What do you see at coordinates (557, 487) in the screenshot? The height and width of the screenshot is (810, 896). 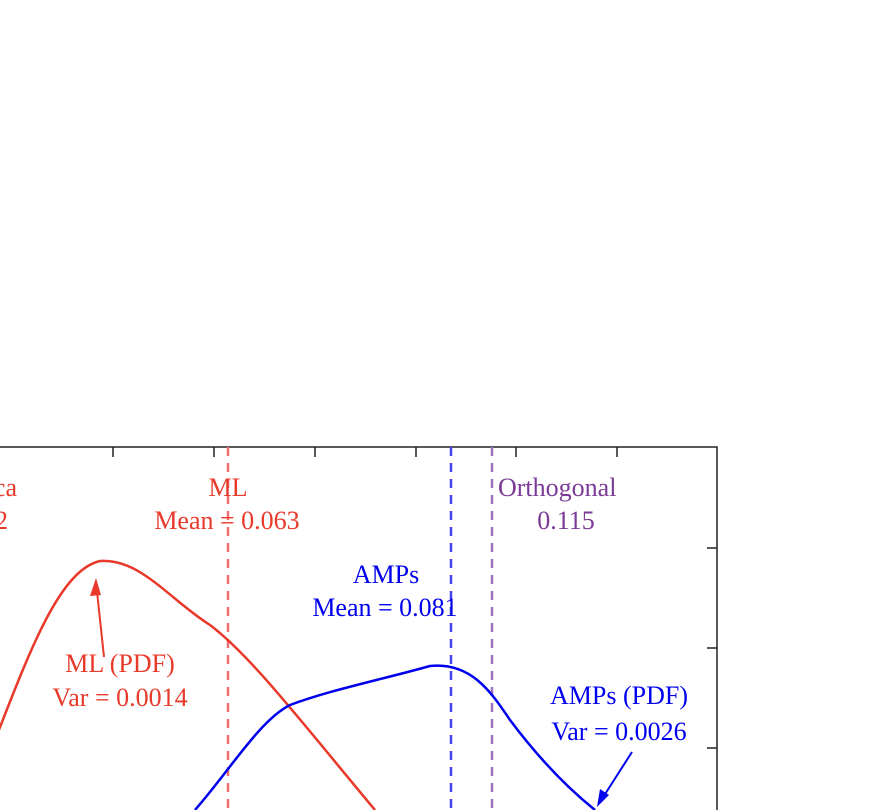 I see `orthogonal-label: Orthogonal` at bounding box center [557, 487].